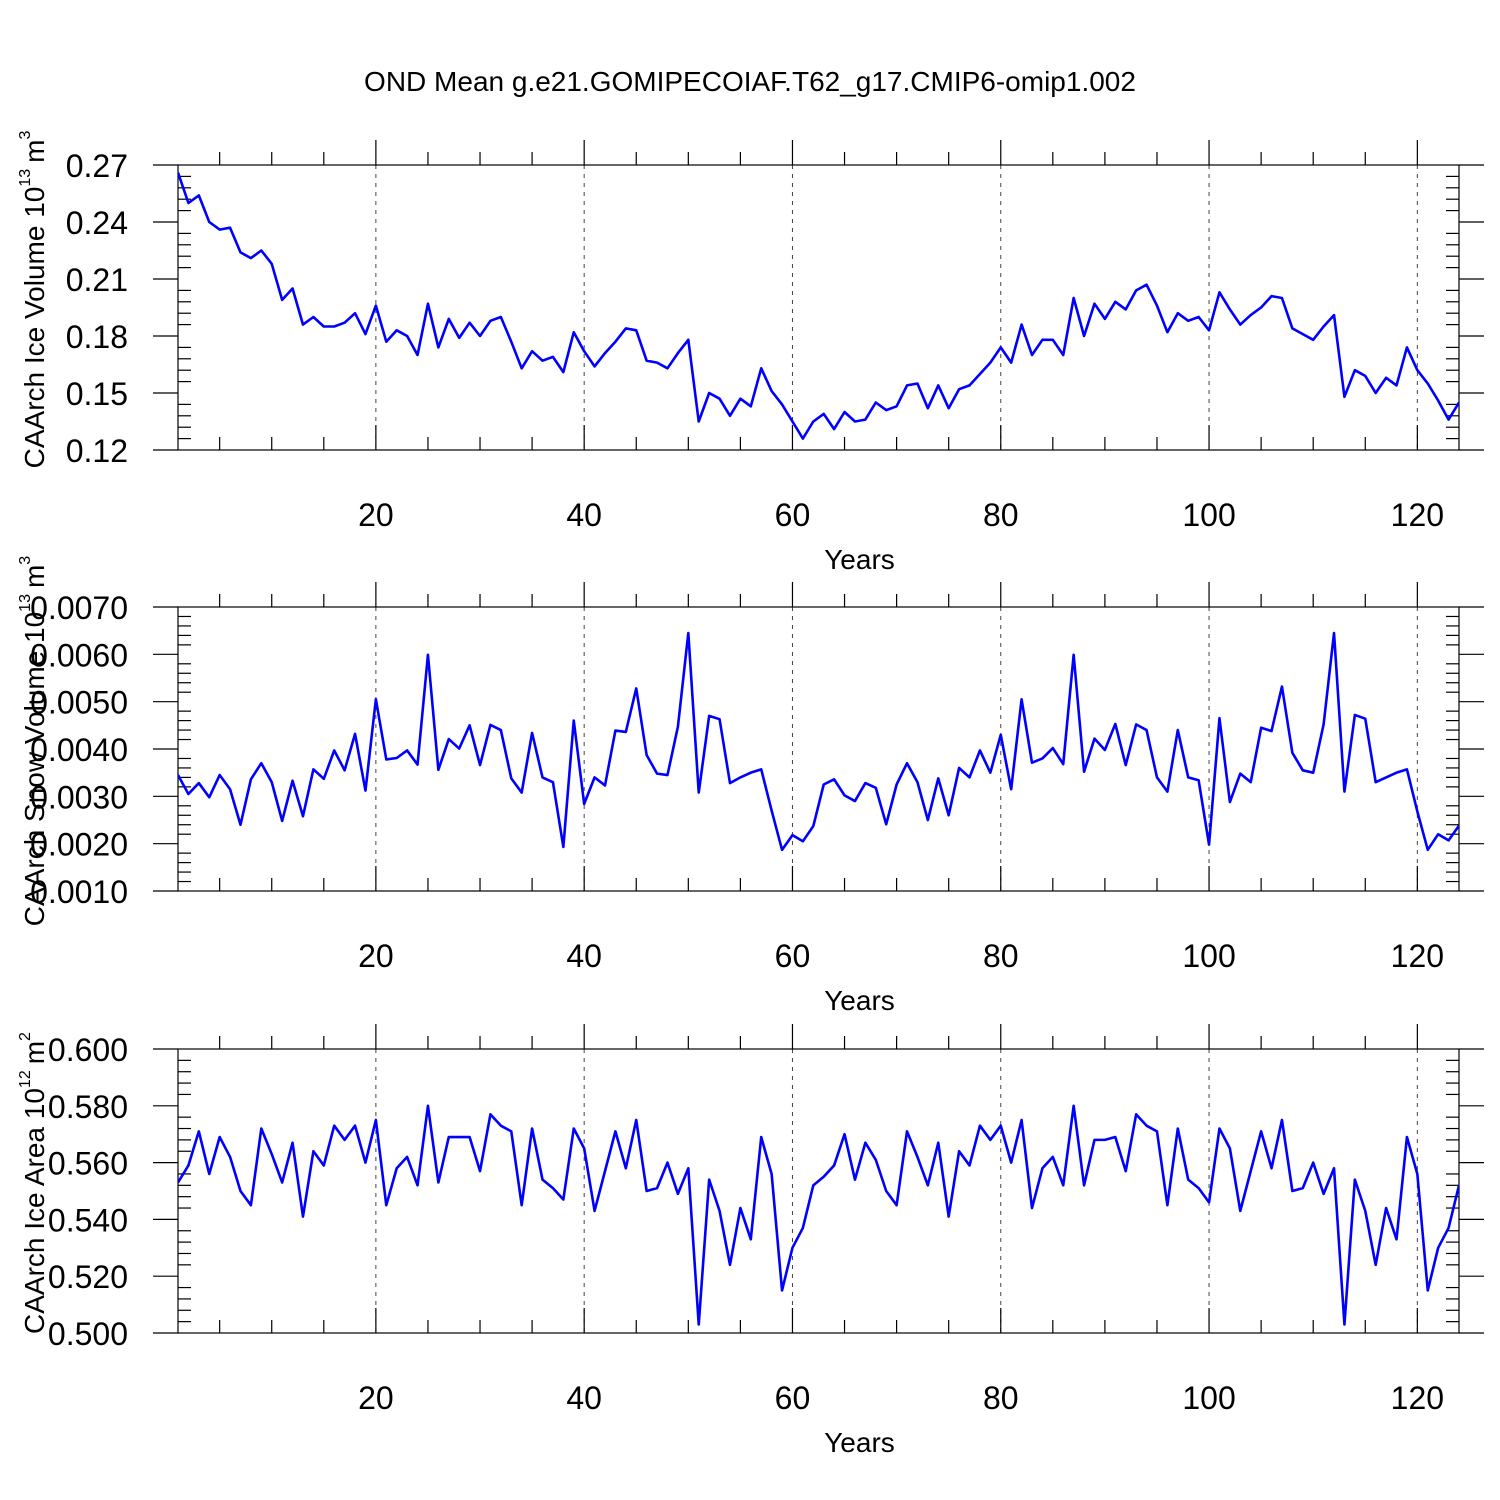 Image resolution: width=1500 pixels, height=1500 pixels. What do you see at coordinates (88, 1050) in the screenshot?
I see `y-tick-label: 0.600` at bounding box center [88, 1050].